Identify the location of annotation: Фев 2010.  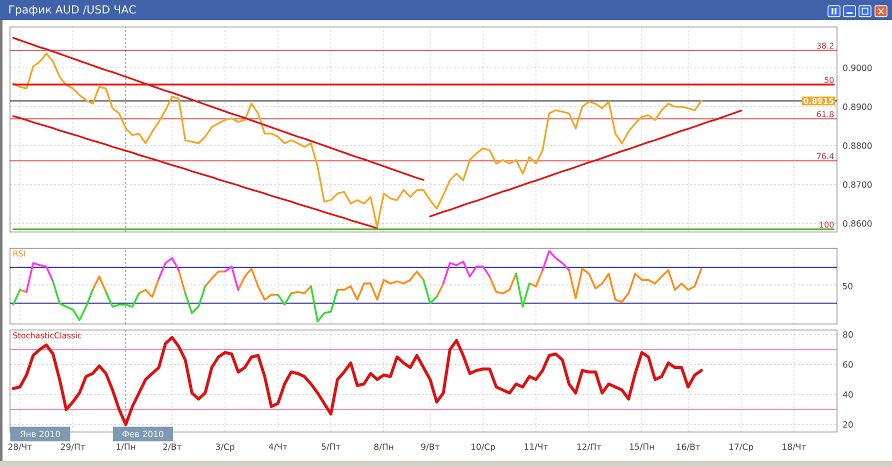
(143, 434).